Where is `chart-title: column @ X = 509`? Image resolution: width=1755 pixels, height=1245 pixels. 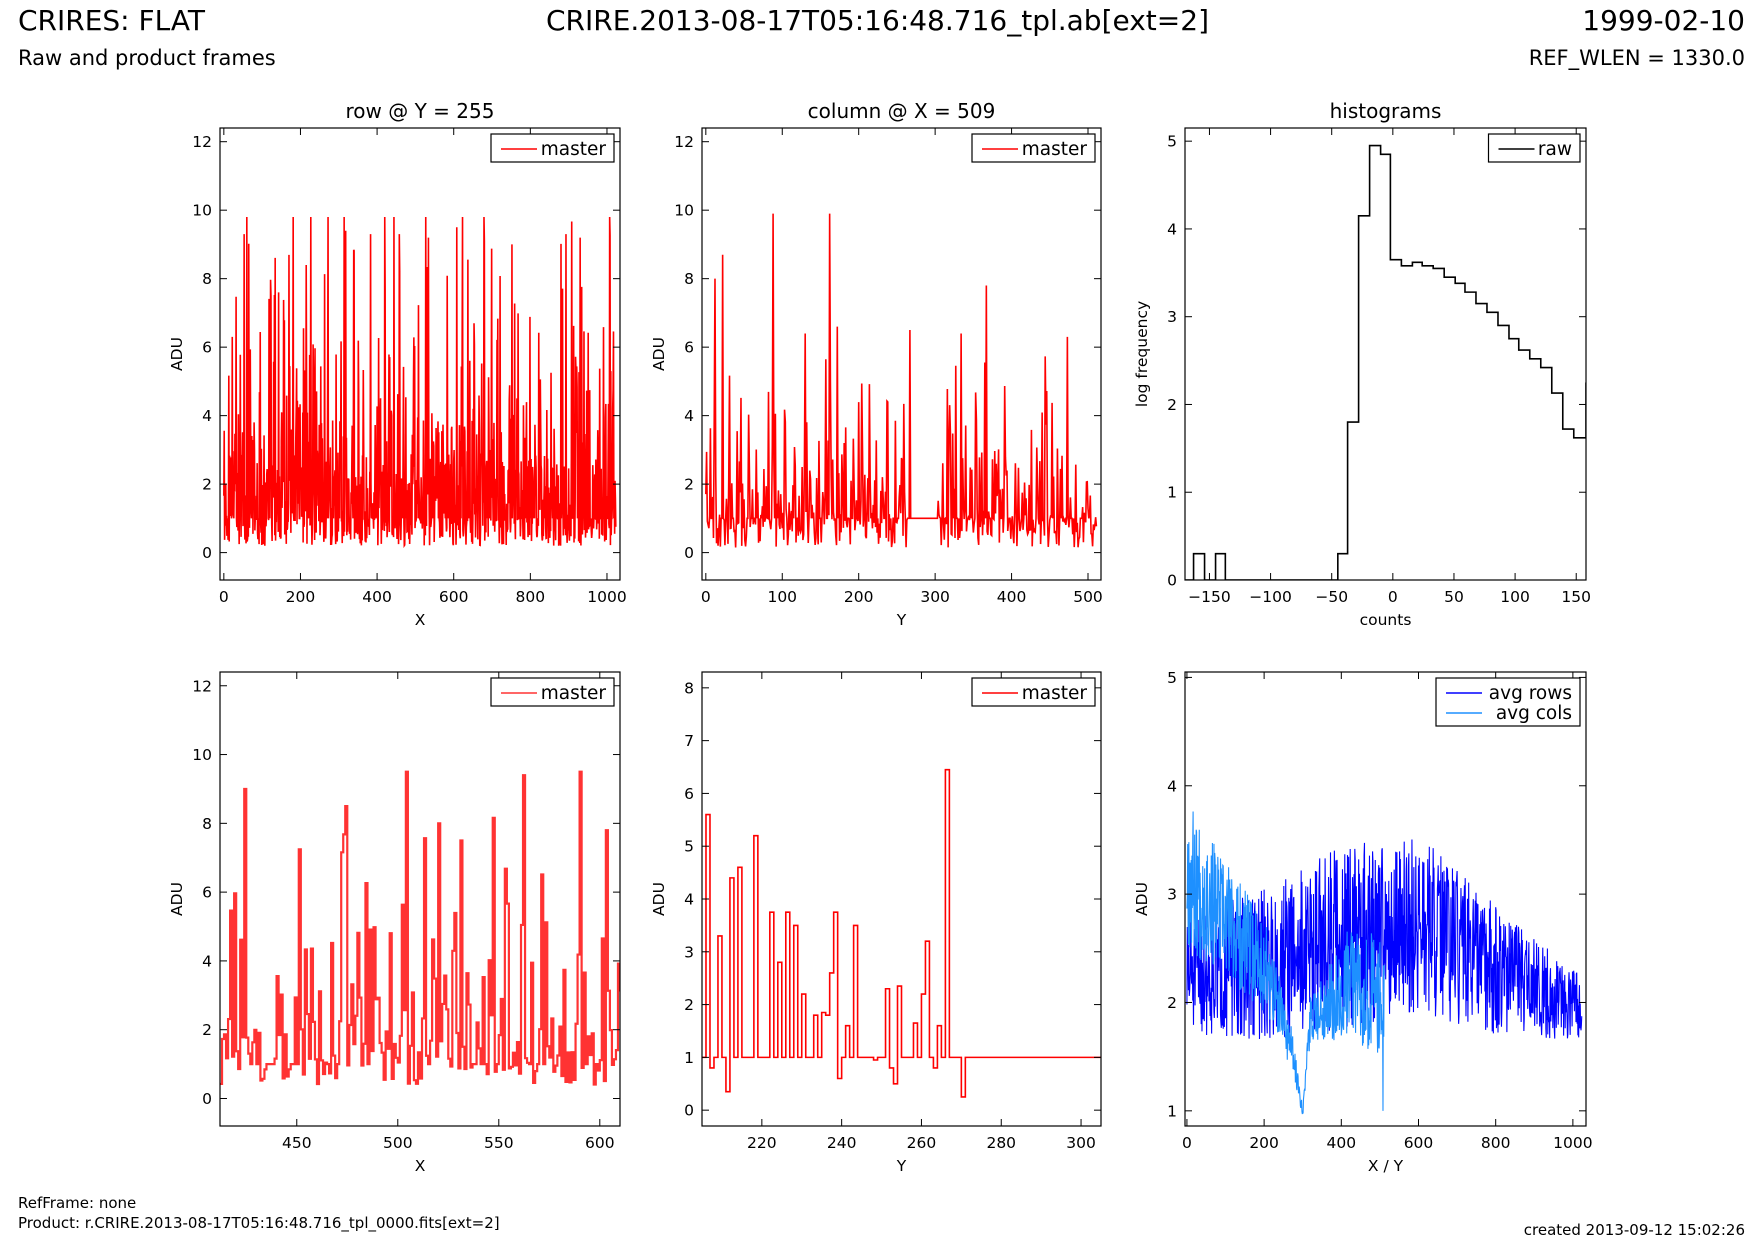
chart-title: column @ X = 509 is located at coordinates (902, 111).